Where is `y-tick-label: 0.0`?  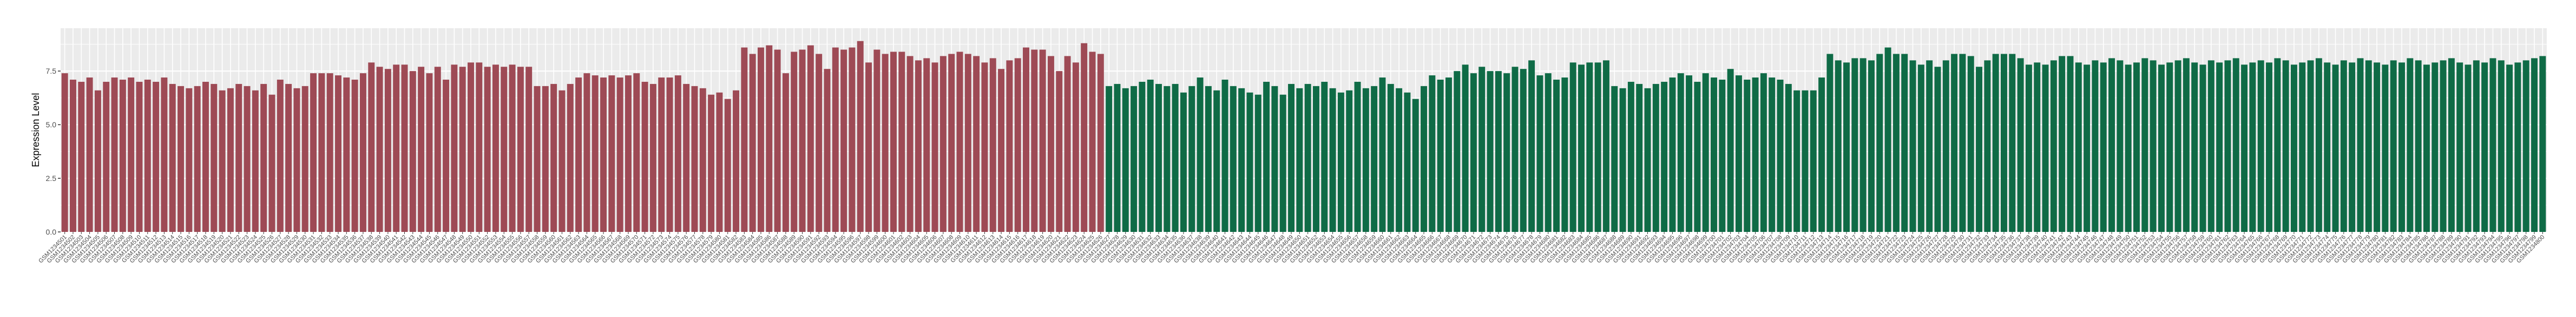 y-tick-label: 0.0 is located at coordinates (51, 232).